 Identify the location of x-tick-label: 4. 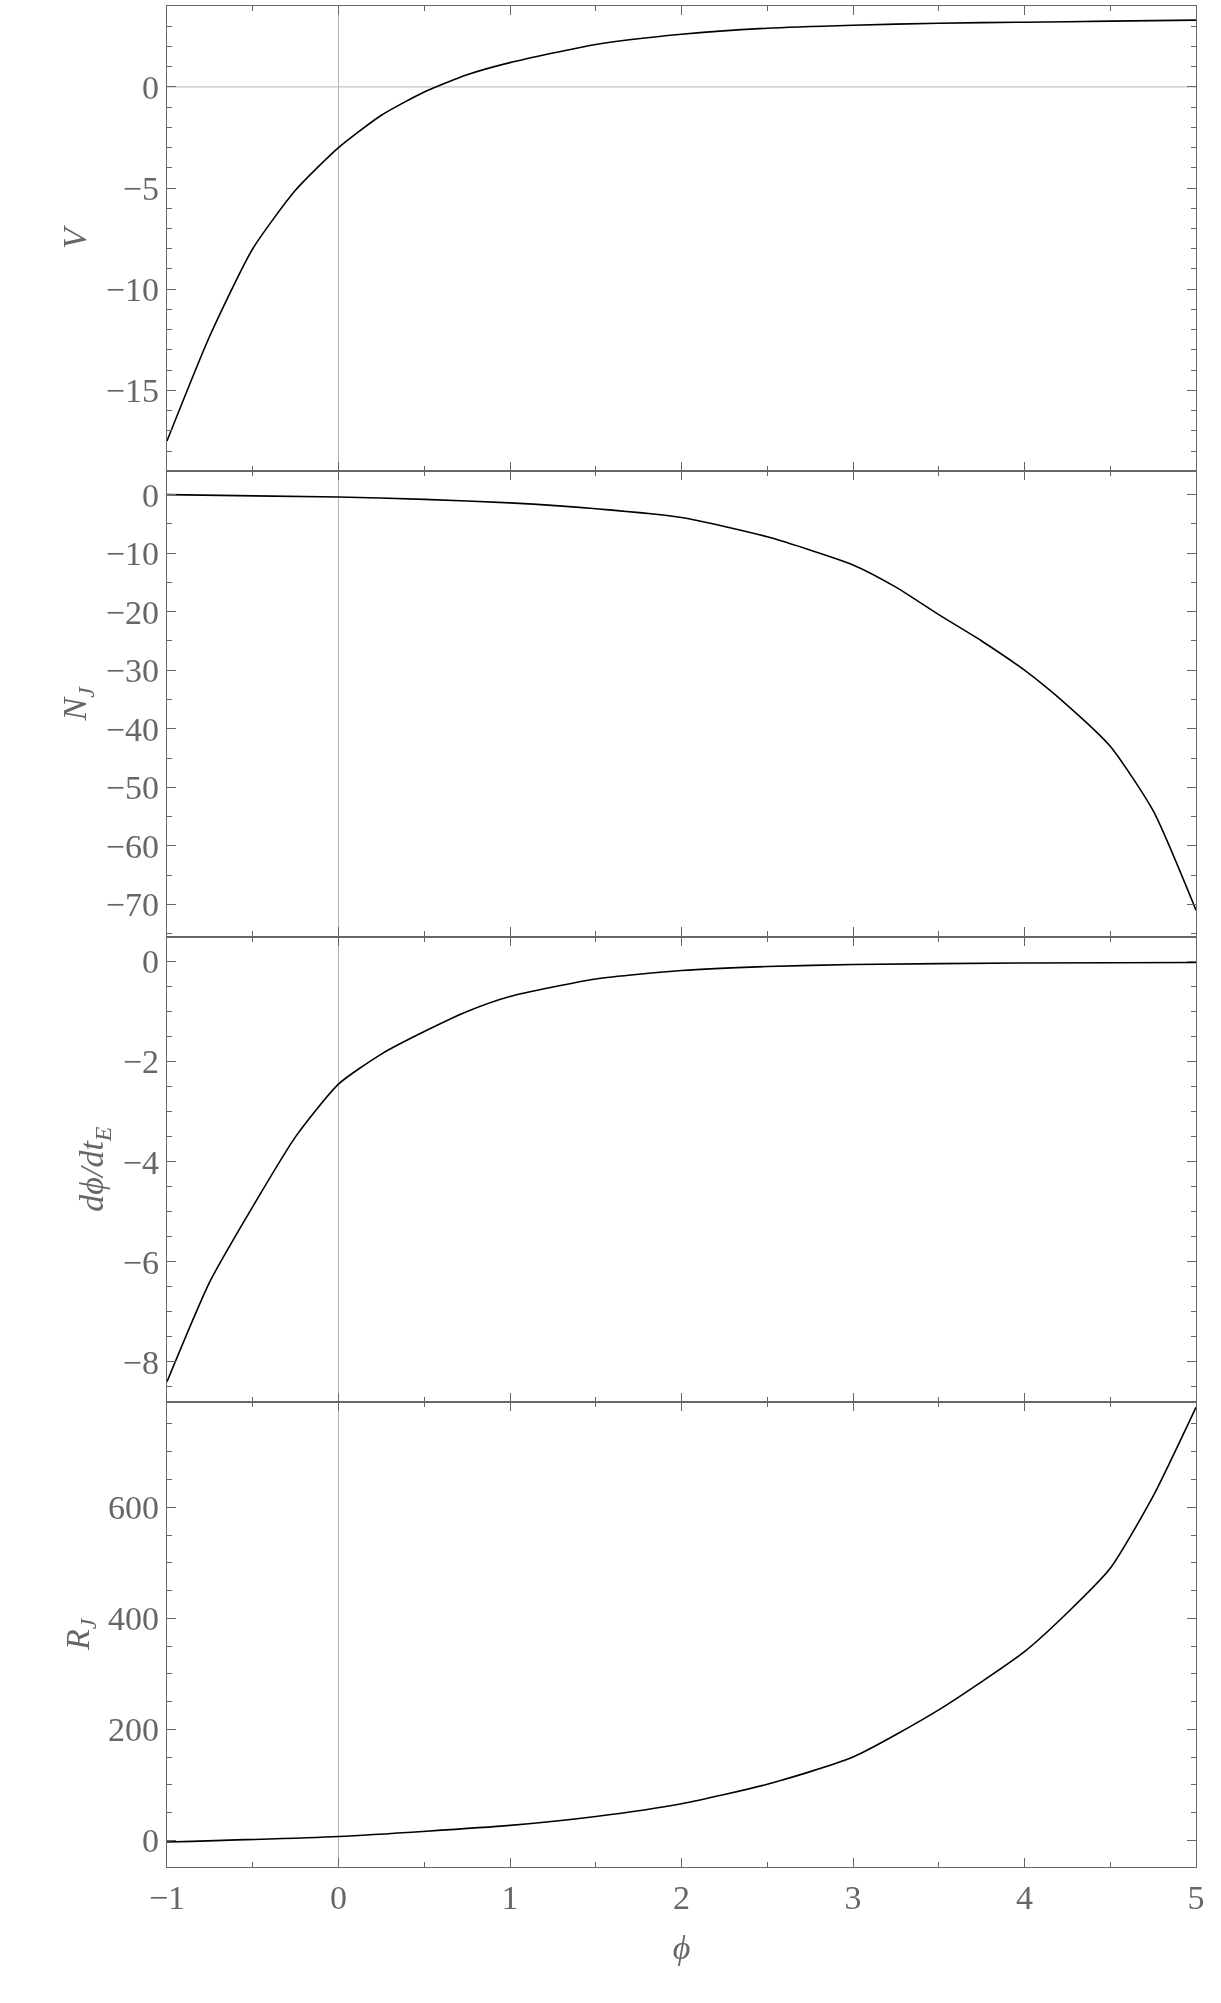
(1024, 1897).